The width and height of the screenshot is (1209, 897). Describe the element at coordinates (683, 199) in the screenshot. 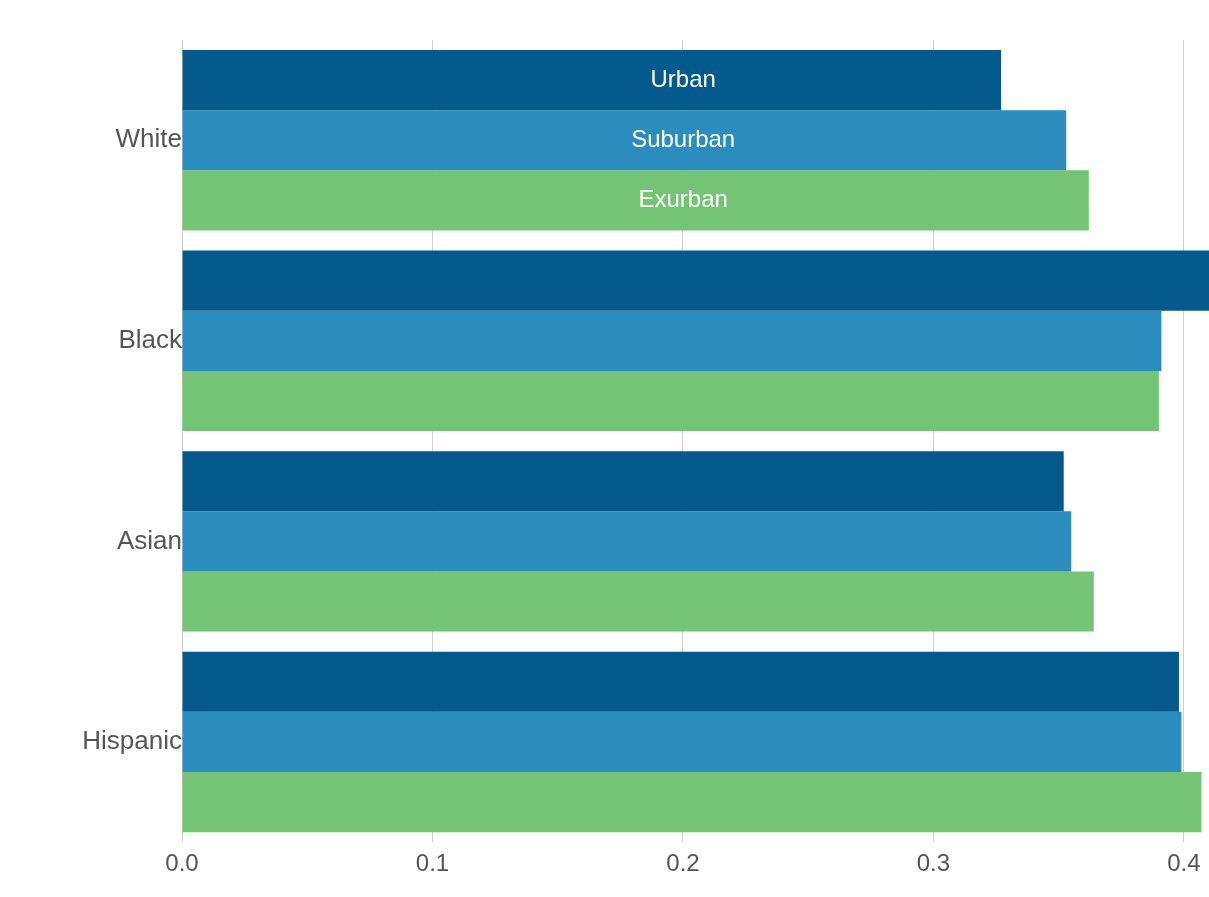

I see `series-label: Exurban` at that location.